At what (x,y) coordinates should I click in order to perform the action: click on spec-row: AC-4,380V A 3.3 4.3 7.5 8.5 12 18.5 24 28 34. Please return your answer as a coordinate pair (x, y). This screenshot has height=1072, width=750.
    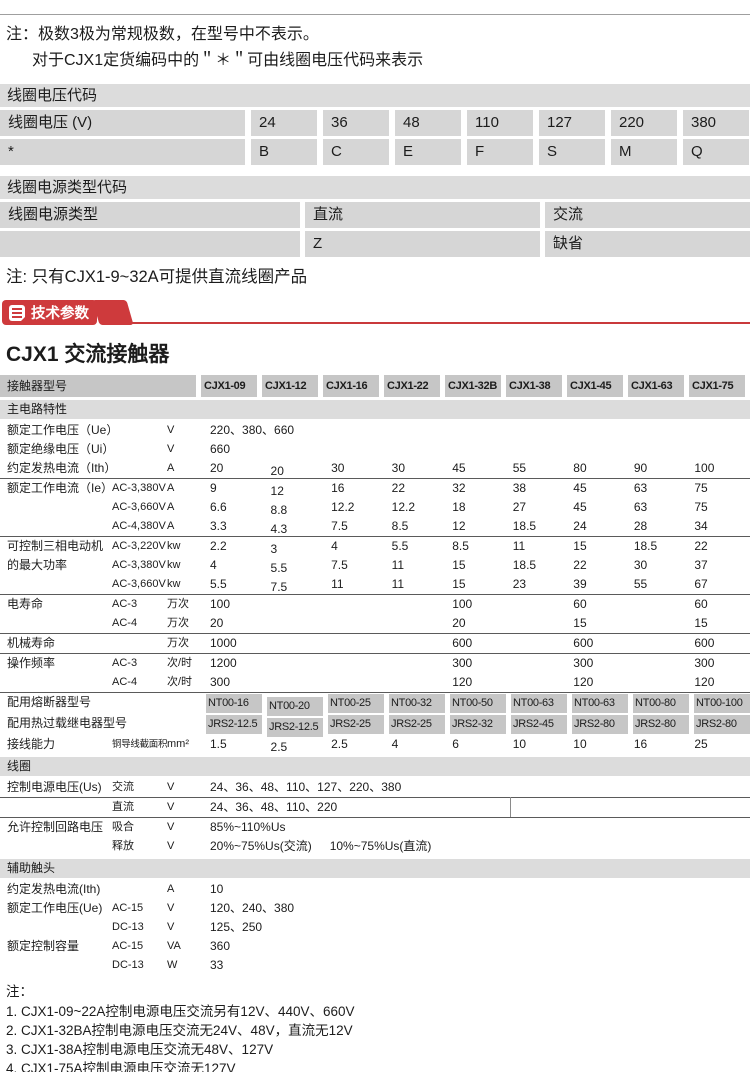
    Looking at the image, I should click on (375, 526).